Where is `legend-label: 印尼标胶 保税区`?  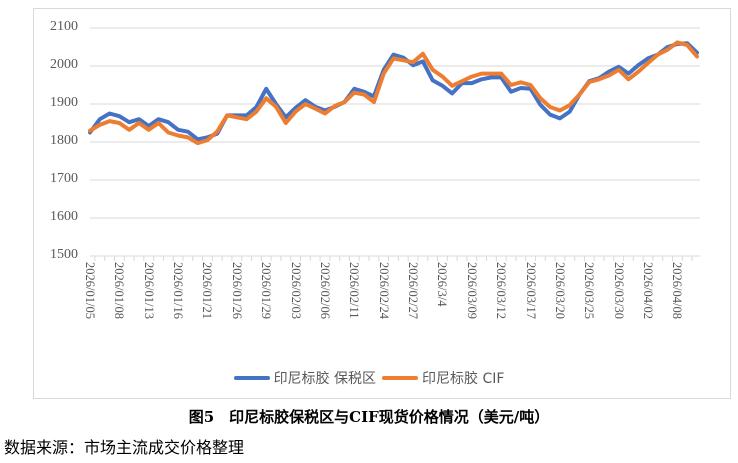
legend-label: 印尼标胶 保税区 is located at coordinates (325, 379).